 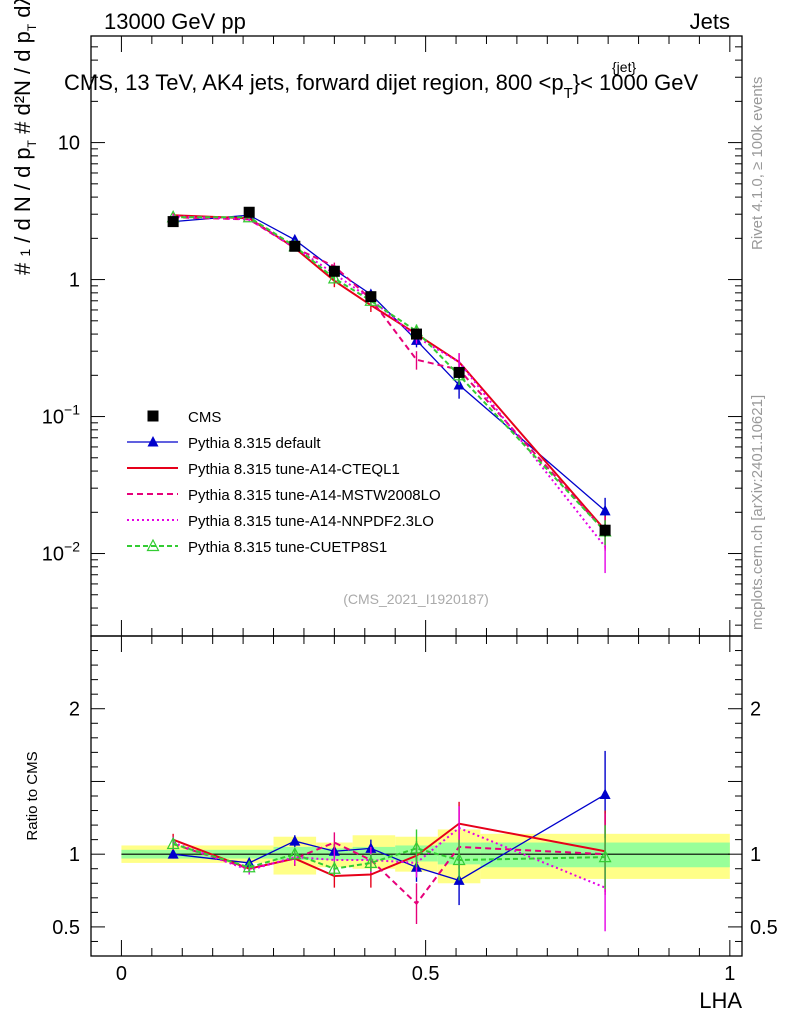 I want to click on ratio-line-cuetp8s1, so click(x=389, y=856).